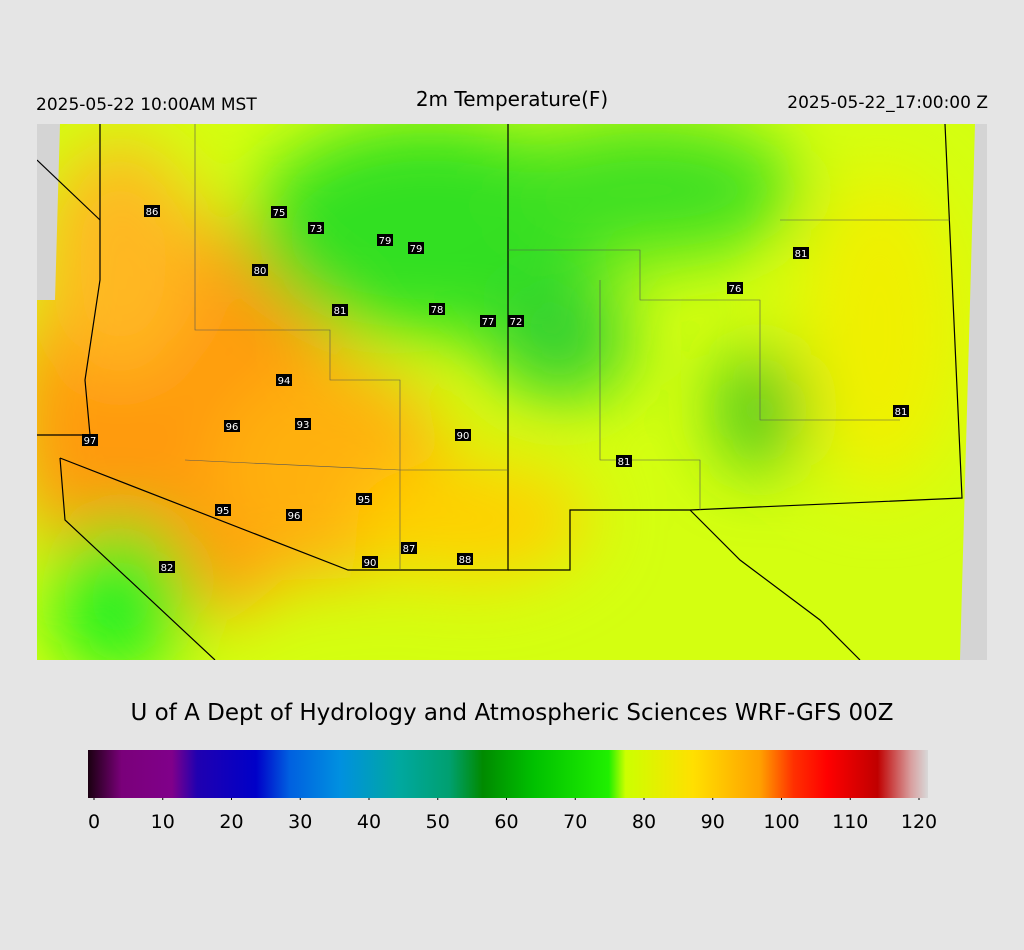  I want to click on station-label: 72, so click(516, 322).